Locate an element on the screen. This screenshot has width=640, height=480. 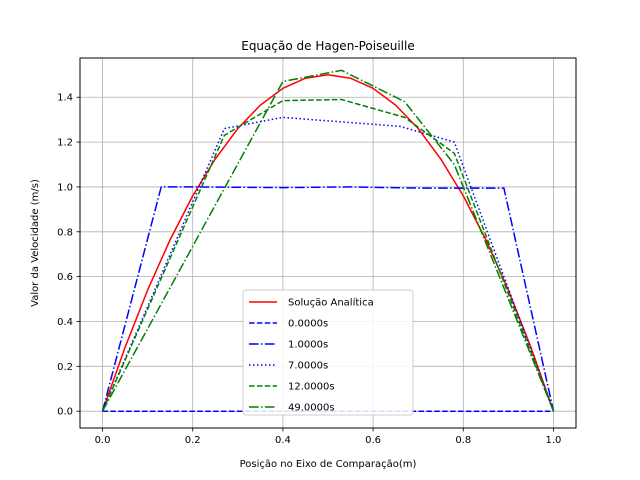
y-axis-label: Valor da Velocidade (m/s) is located at coordinates (35, 243).